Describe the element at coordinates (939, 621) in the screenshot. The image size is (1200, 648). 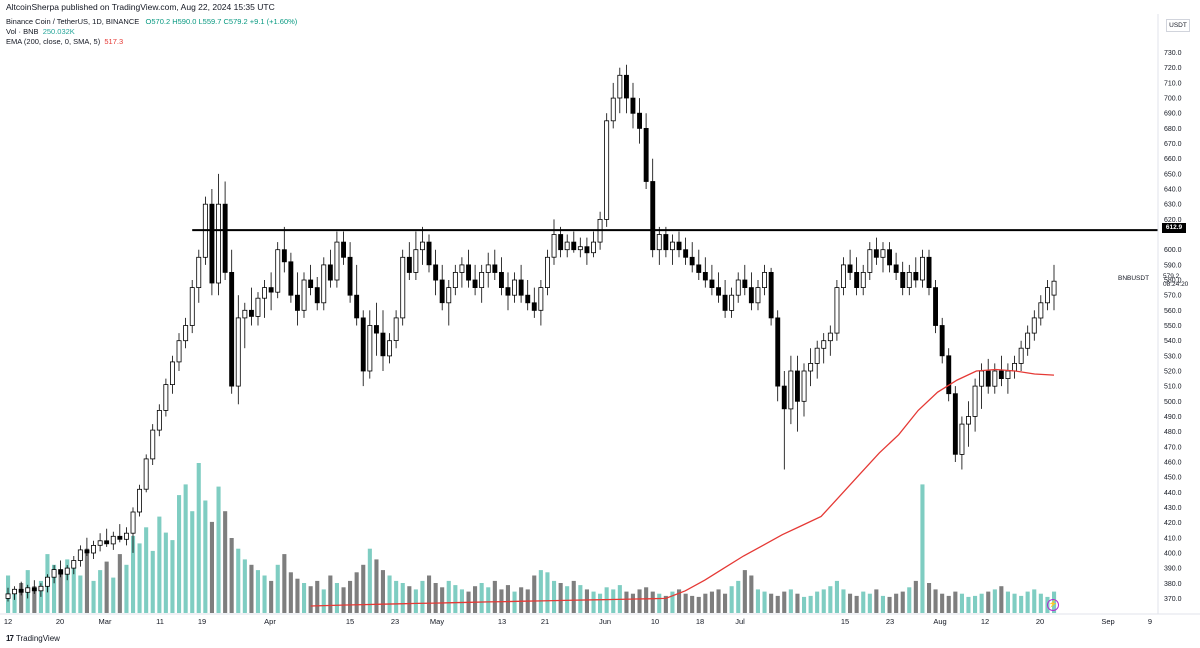
I see `time-tick-label: Aug` at that location.